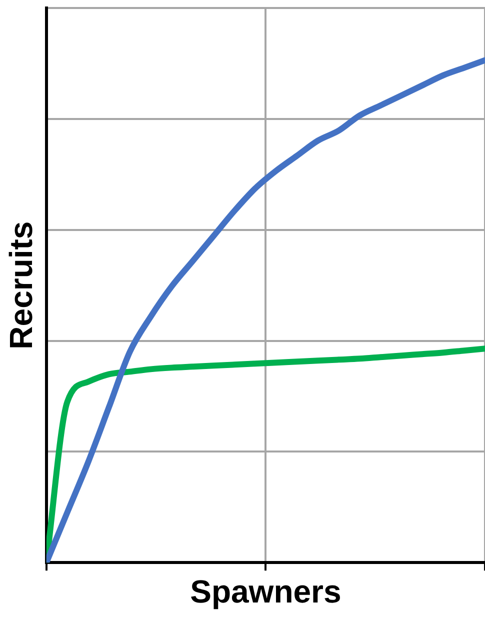 The height and width of the screenshot is (617, 485). I want to click on y-axis-title: Recruits, so click(21, 285).